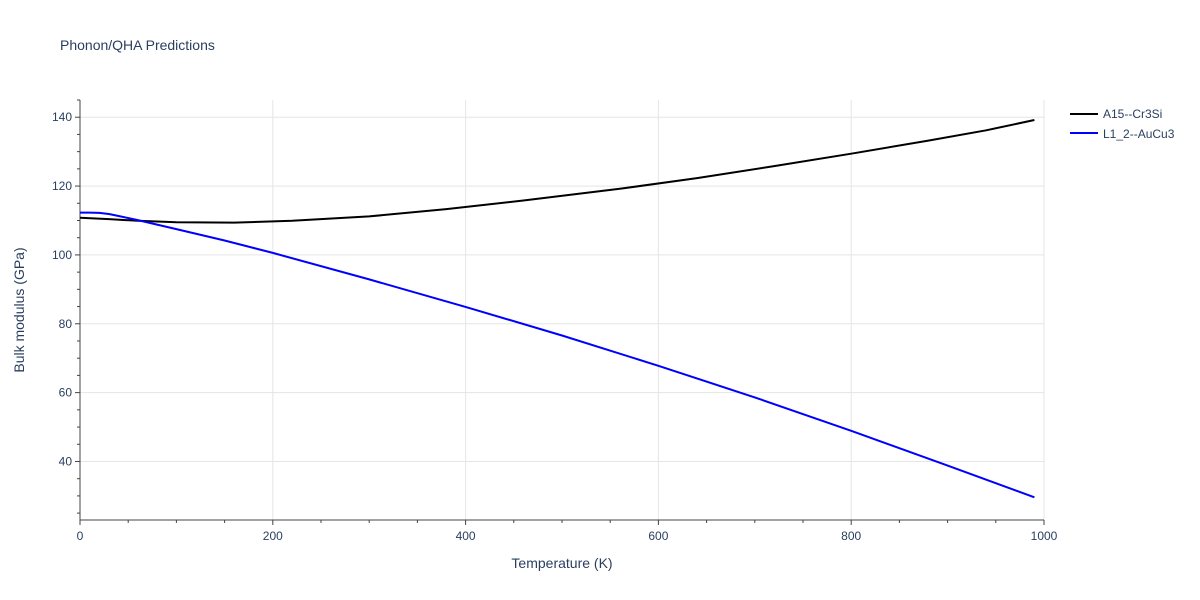  Describe the element at coordinates (62, 255) in the screenshot. I see `y-tick-label: 100` at that location.